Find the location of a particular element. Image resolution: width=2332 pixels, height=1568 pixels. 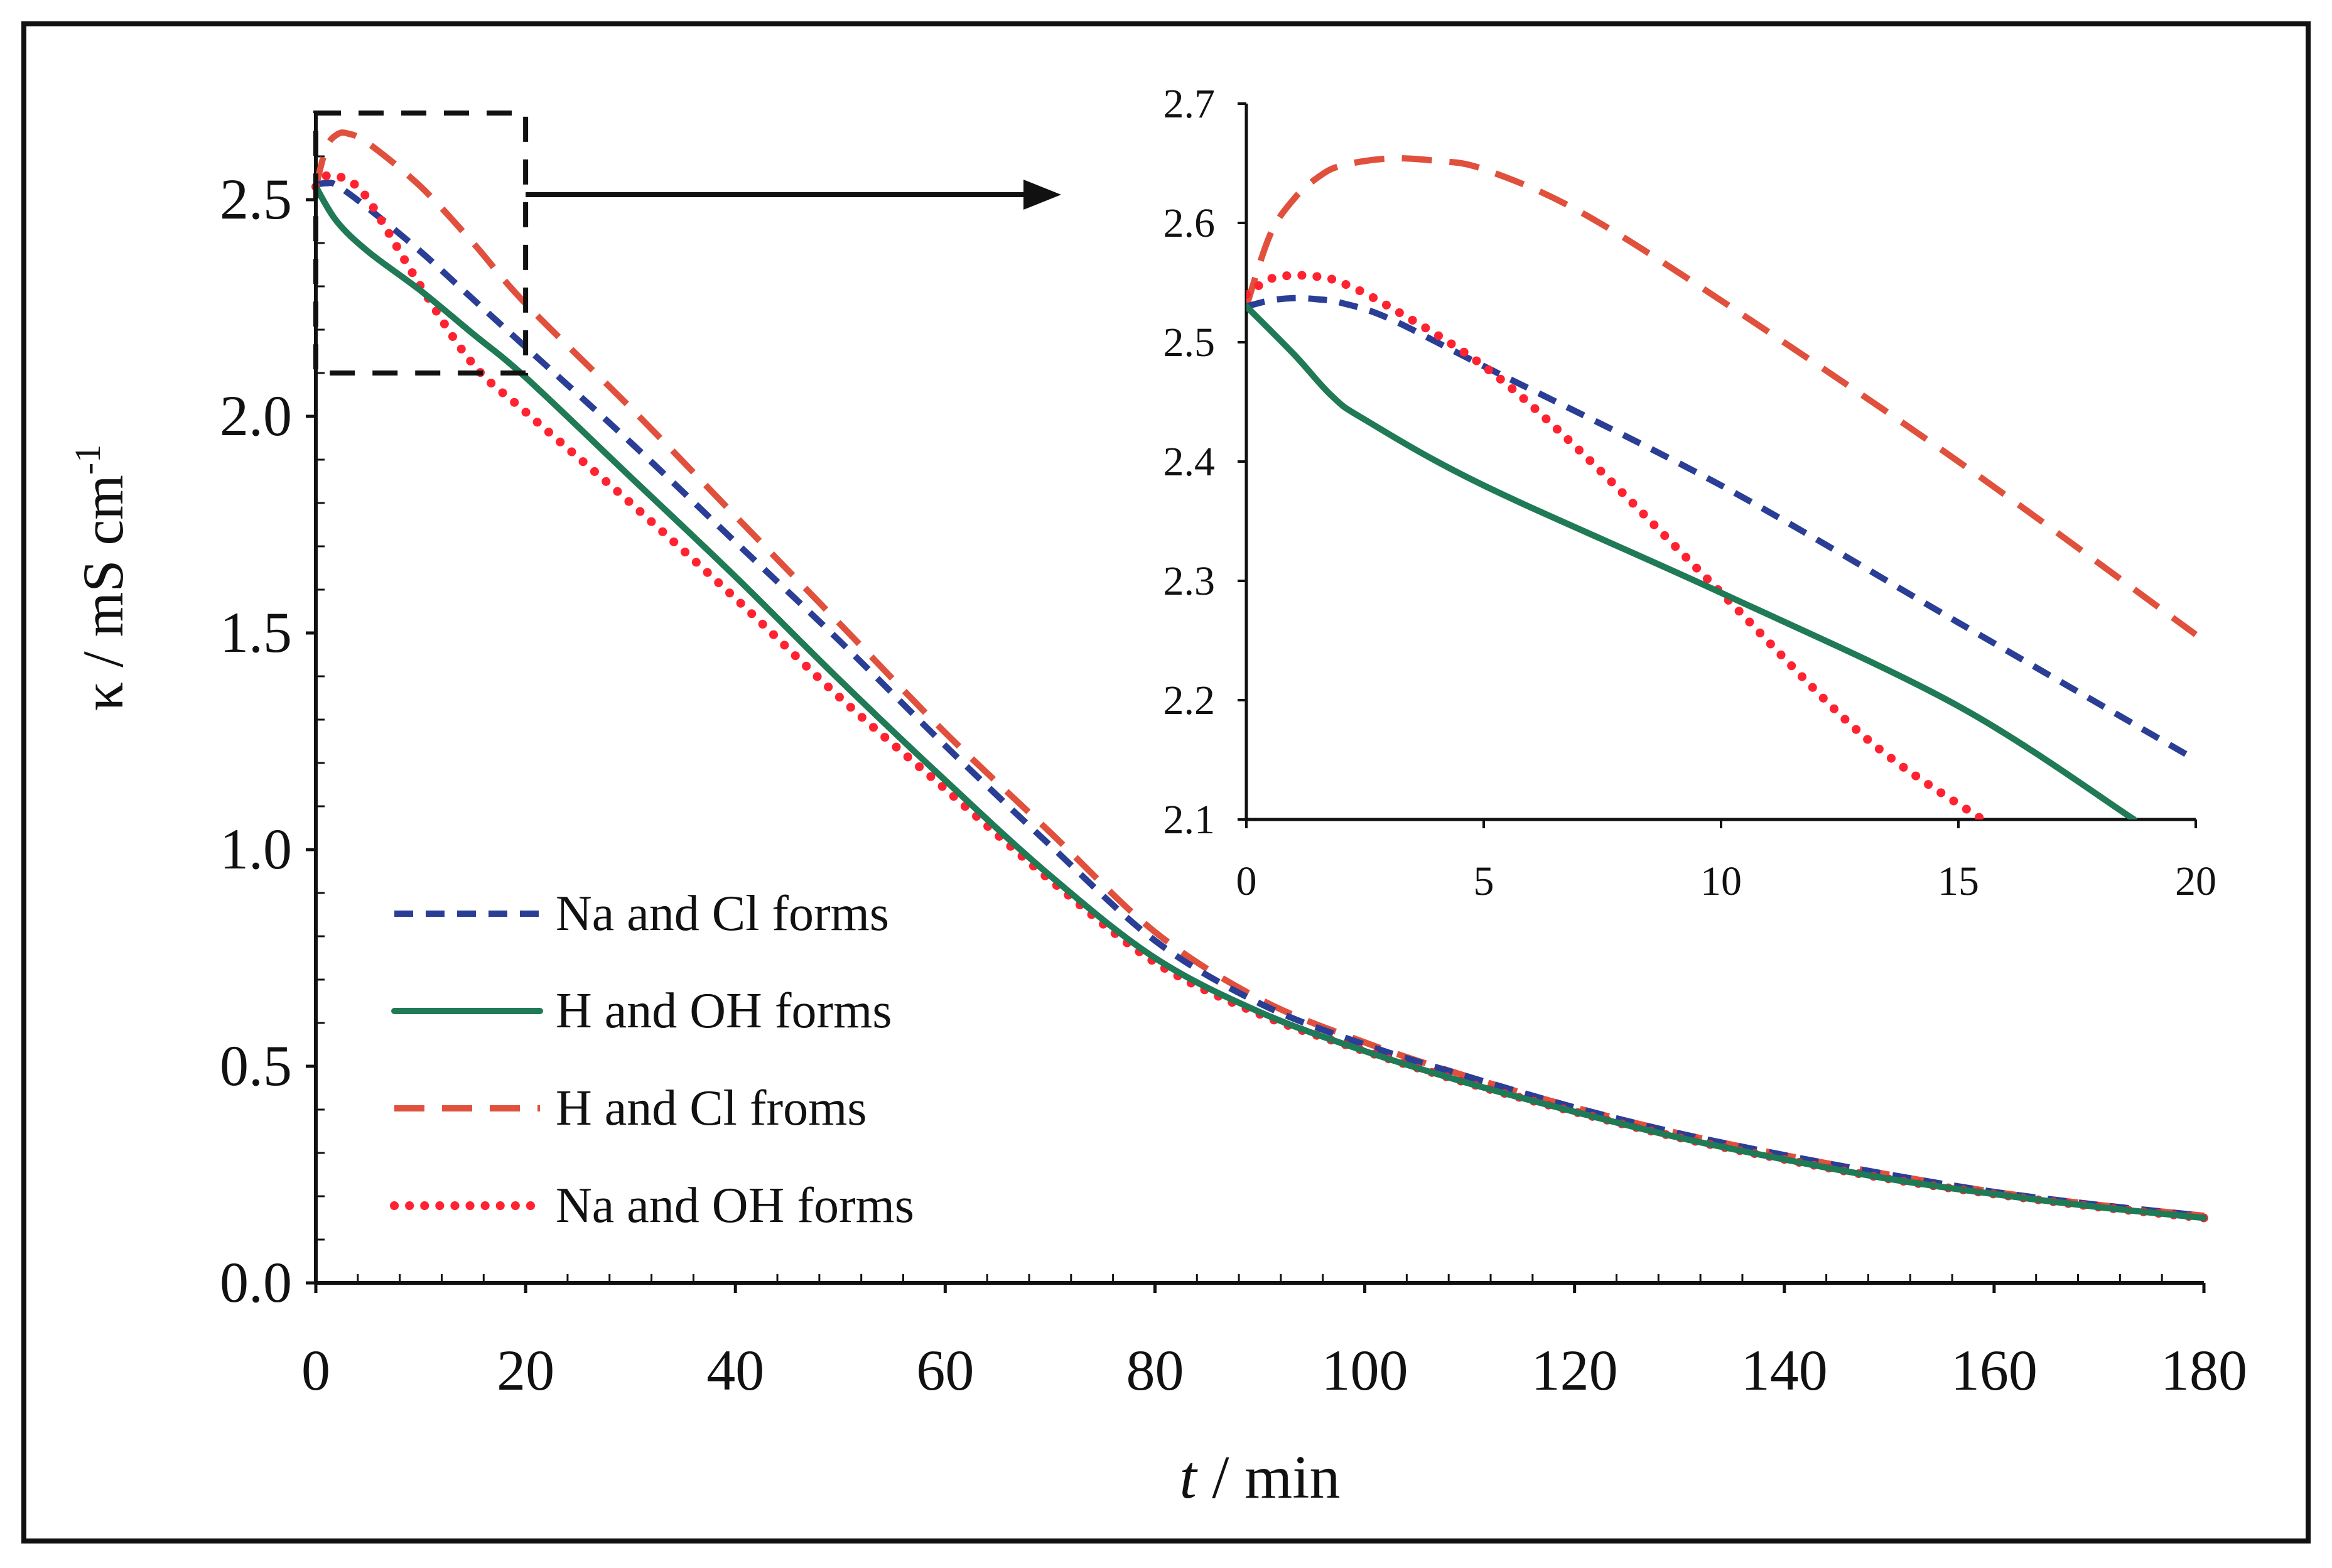

main-y-axis-label: κ / mS cm-1 is located at coordinates (101, 578).